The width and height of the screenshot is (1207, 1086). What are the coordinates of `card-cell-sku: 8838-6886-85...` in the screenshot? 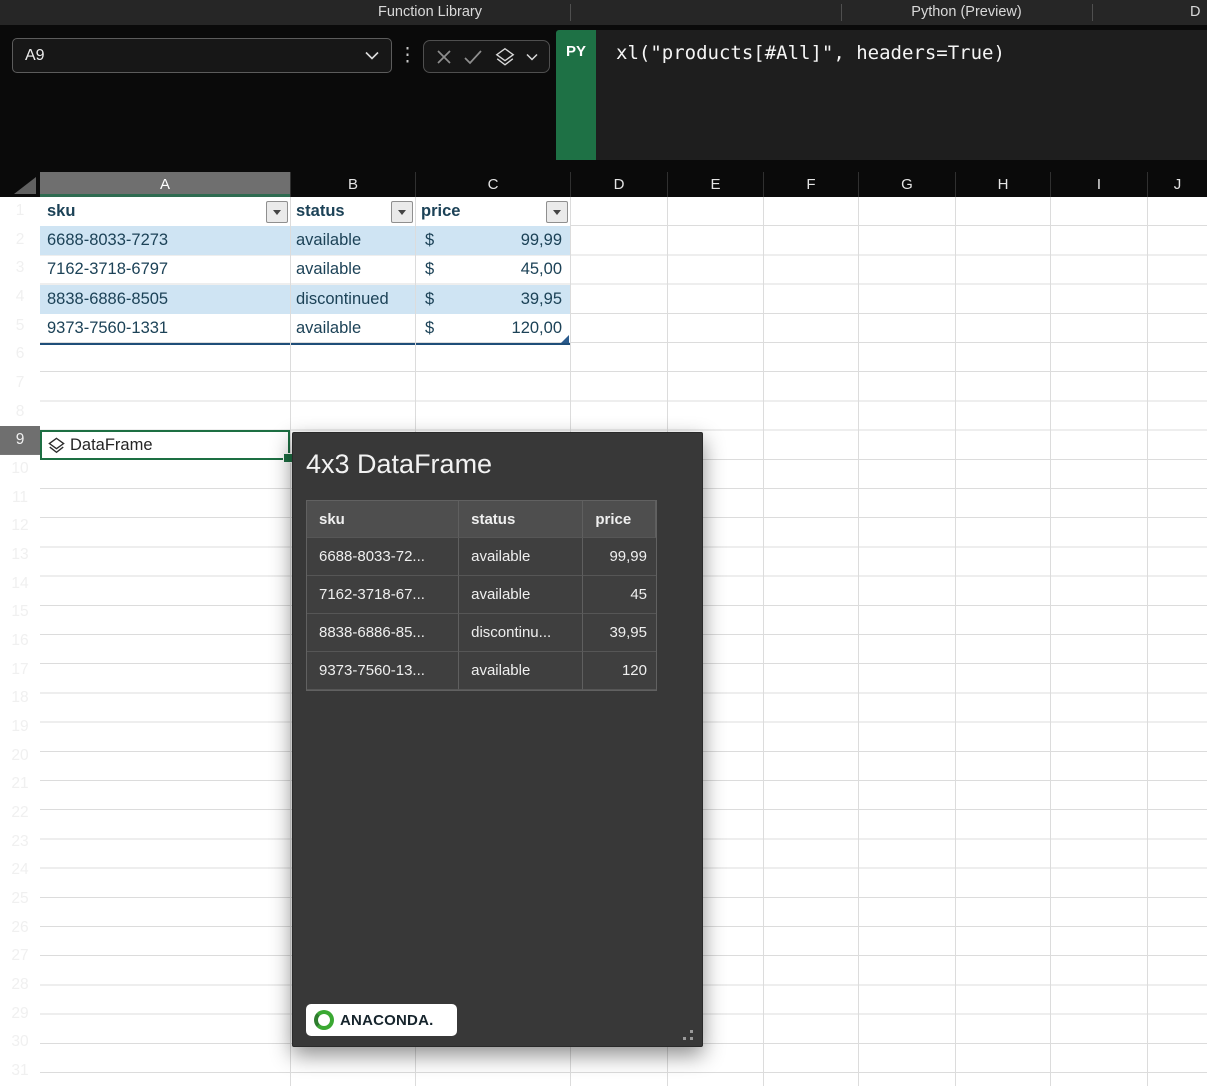 It's located at (383, 633).